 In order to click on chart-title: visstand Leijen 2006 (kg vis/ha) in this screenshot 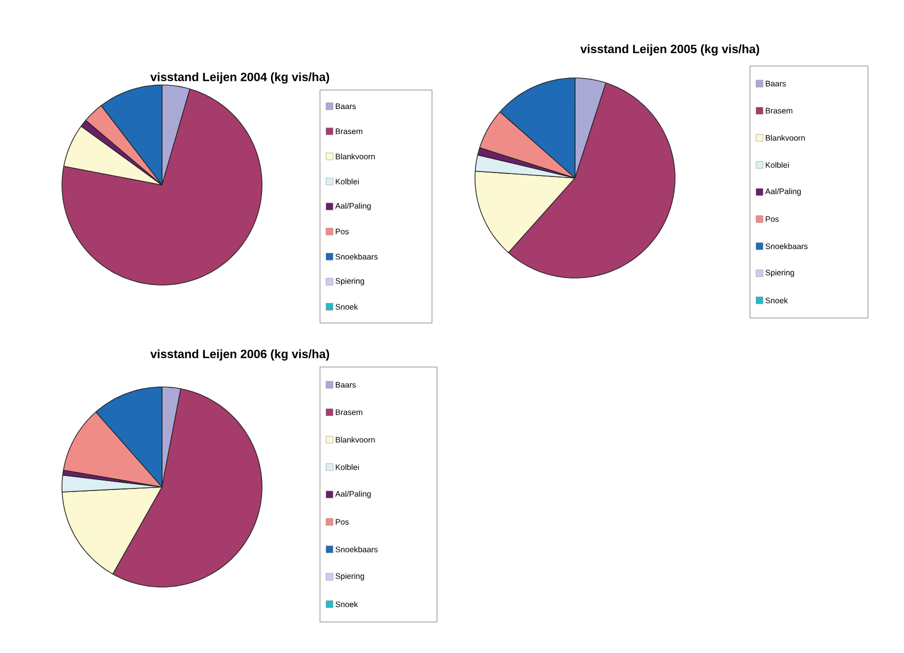, I will do `click(240, 355)`.